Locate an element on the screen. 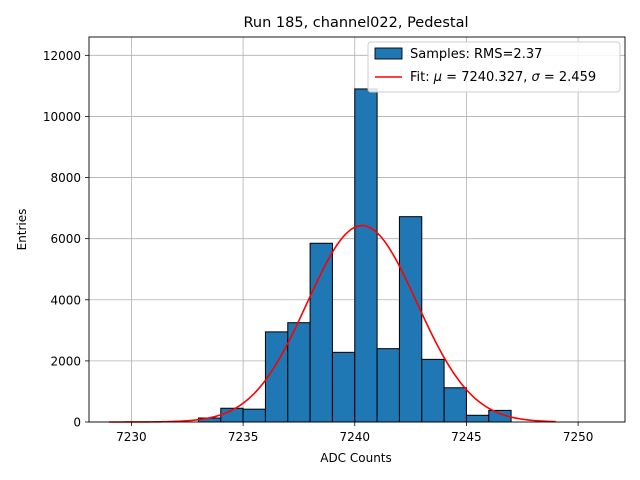 The width and height of the screenshot is (640, 480). y-axis-ticks: 0 2000 4000 6000 8000 10000 12000 is located at coordinates (66, 239).